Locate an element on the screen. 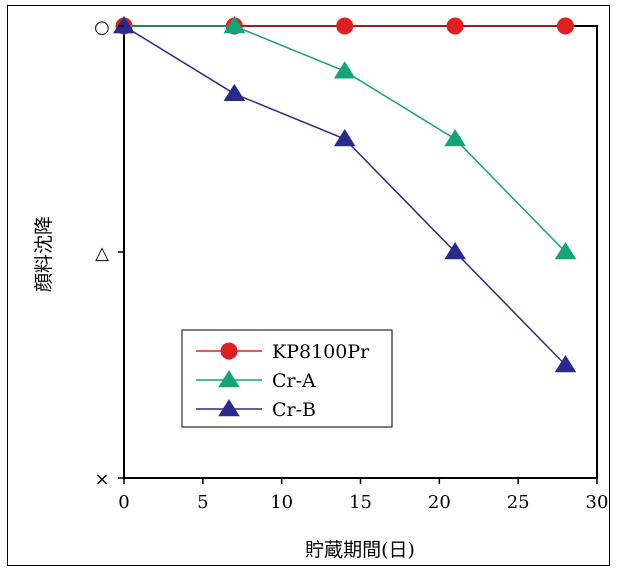 The width and height of the screenshot is (617, 576). x-tick-label-20: 20 is located at coordinates (439, 502).